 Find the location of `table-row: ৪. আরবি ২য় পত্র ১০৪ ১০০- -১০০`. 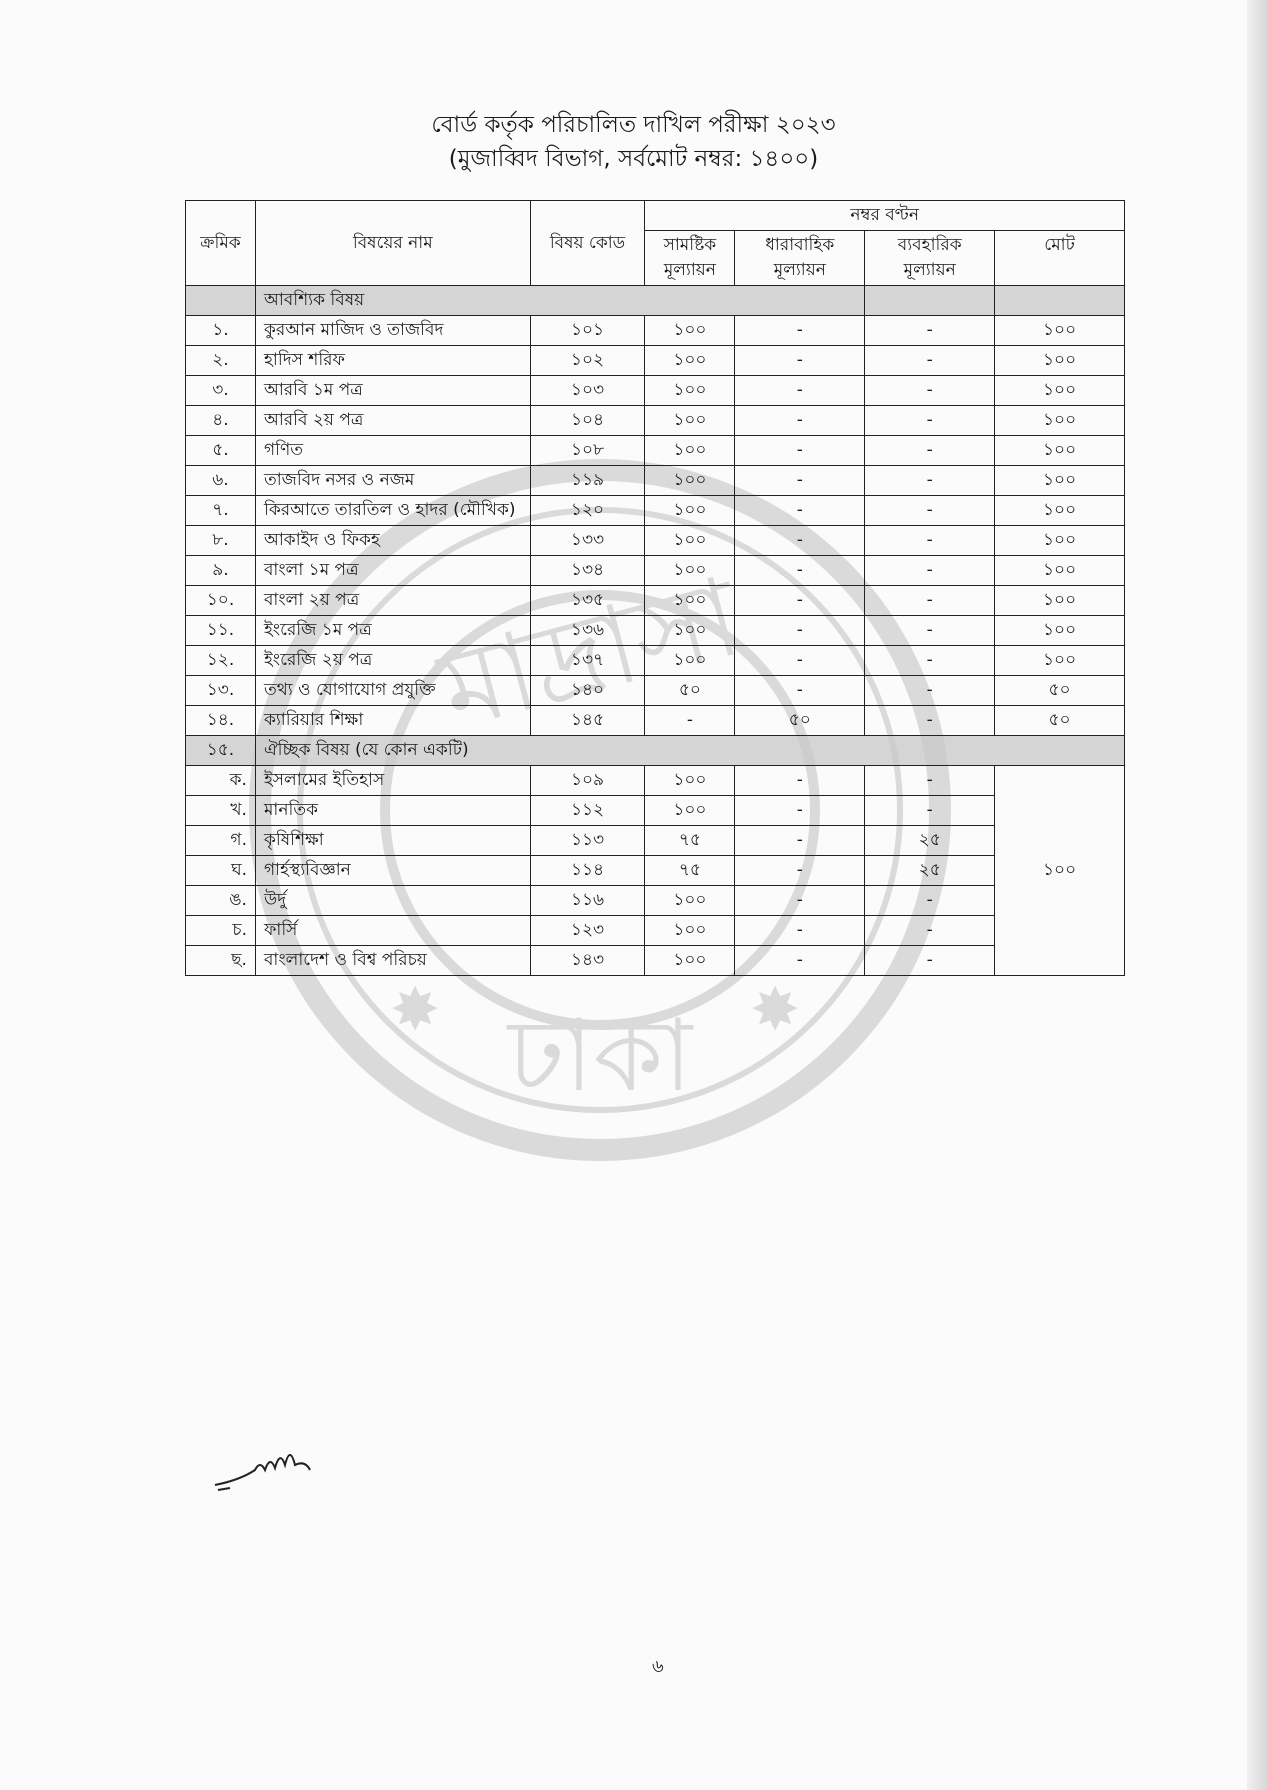

table-row: ৪. আরবি ২য় পত্র ১০৪ ১০০- -১০০ is located at coordinates (655, 420).